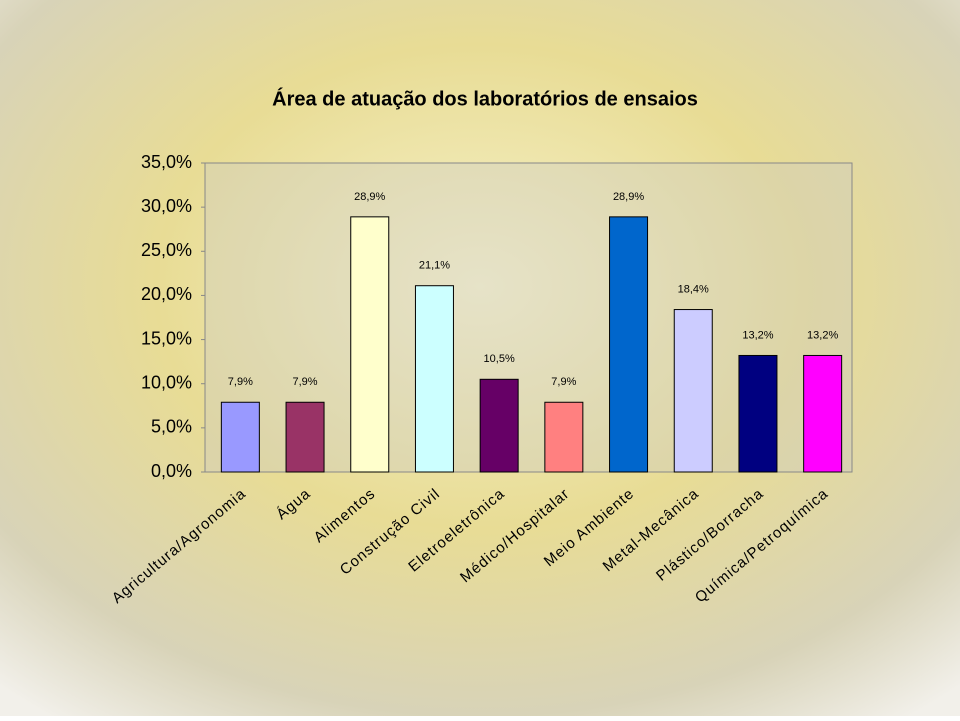  What do you see at coordinates (166, 250) in the screenshot?
I see `y-tick-label: 25,0%` at bounding box center [166, 250].